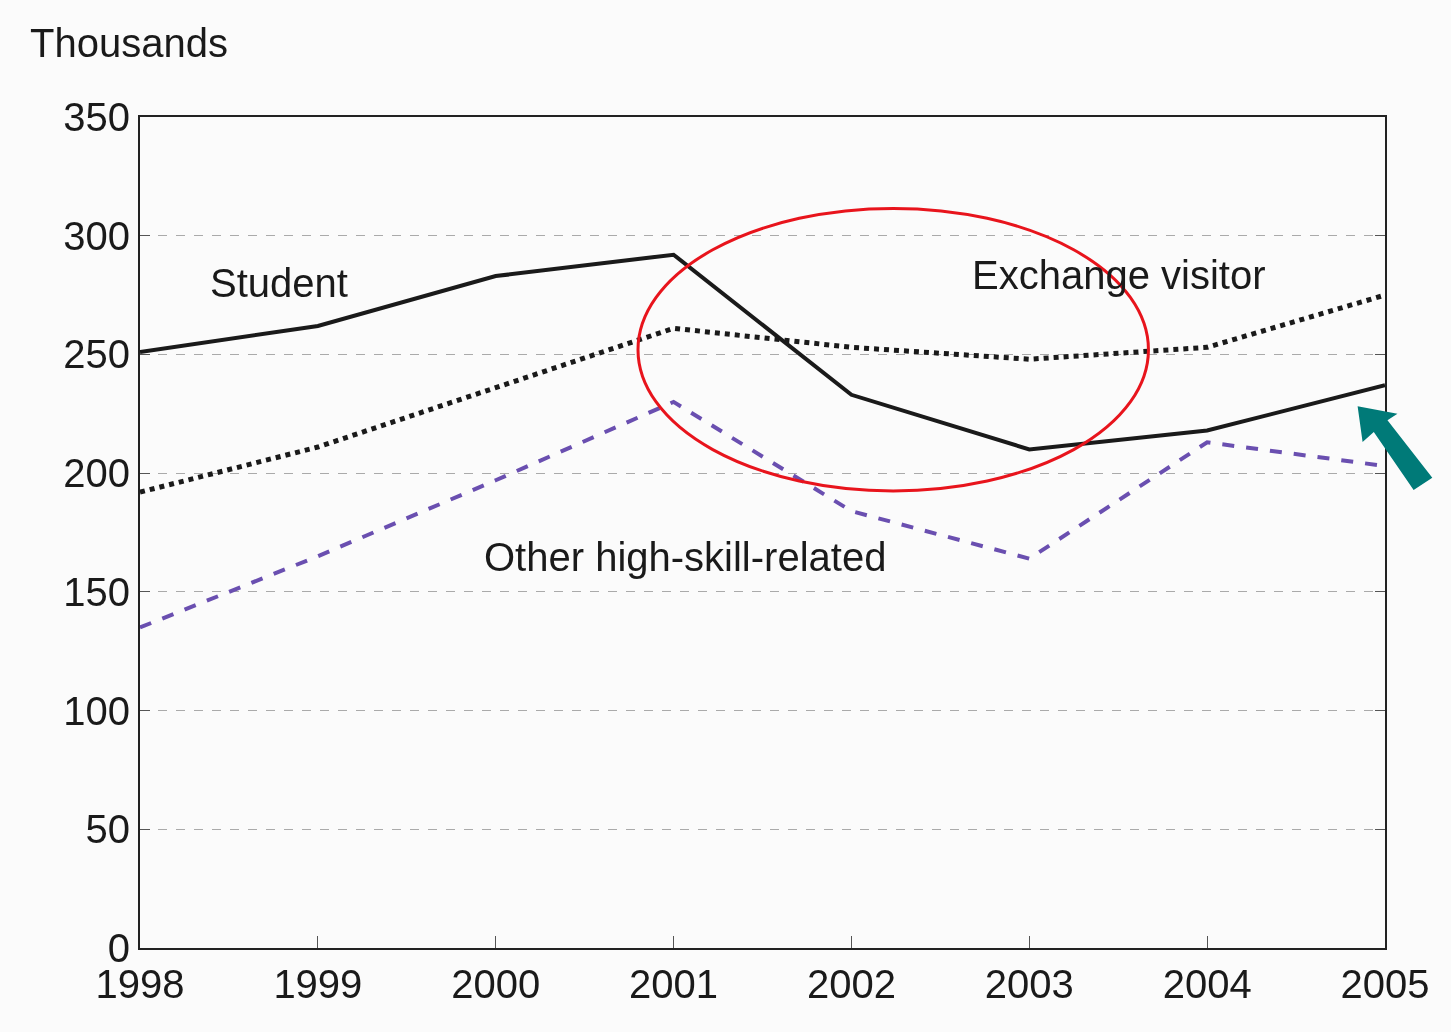 This screenshot has height=1032, width=1451. I want to click on y-axis-title: Thousands, so click(129, 43).